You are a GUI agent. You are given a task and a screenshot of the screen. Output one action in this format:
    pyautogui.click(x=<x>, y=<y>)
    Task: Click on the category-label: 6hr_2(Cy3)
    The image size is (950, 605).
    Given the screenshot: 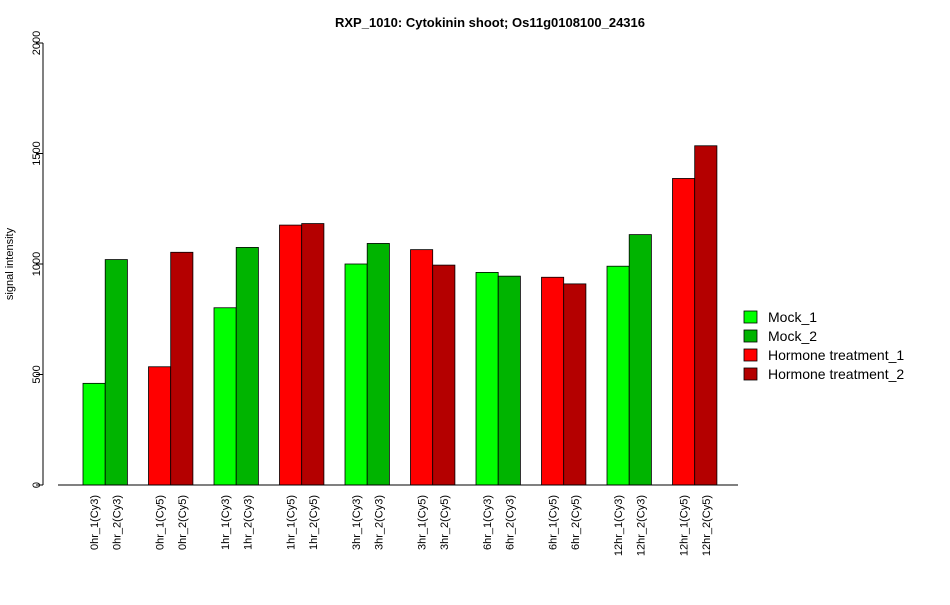 What is the action you would take?
    pyautogui.click(x=510, y=522)
    